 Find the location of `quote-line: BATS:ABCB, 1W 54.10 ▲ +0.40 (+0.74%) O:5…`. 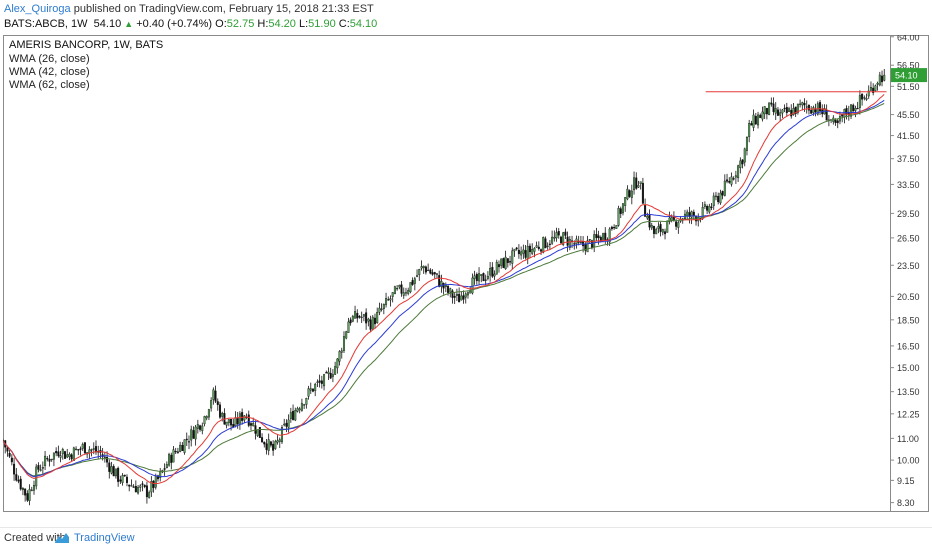

quote-line: BATS:ABCB, 1W 54.10 ▲ +0.40 (+0.74%) O:5… is located at coordinates (190, 24).